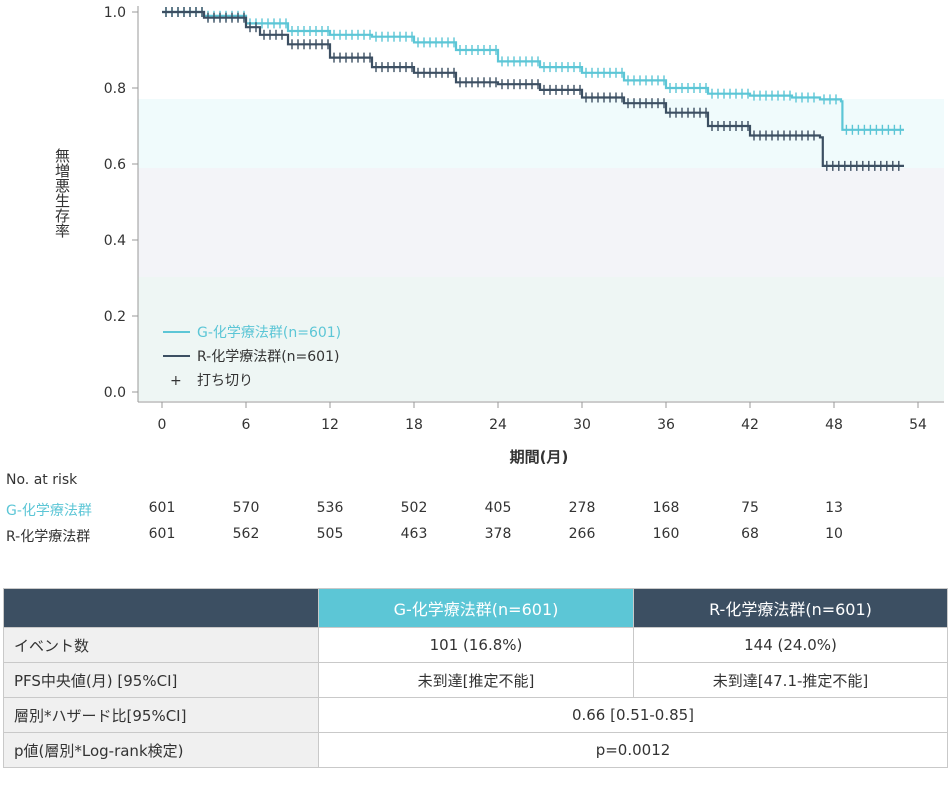 This screenshot has height=797, width=950. Describe the element at coordinates (49, 511) in the screenshot. I see `risk-row-label: G-化学療法群` at that location.